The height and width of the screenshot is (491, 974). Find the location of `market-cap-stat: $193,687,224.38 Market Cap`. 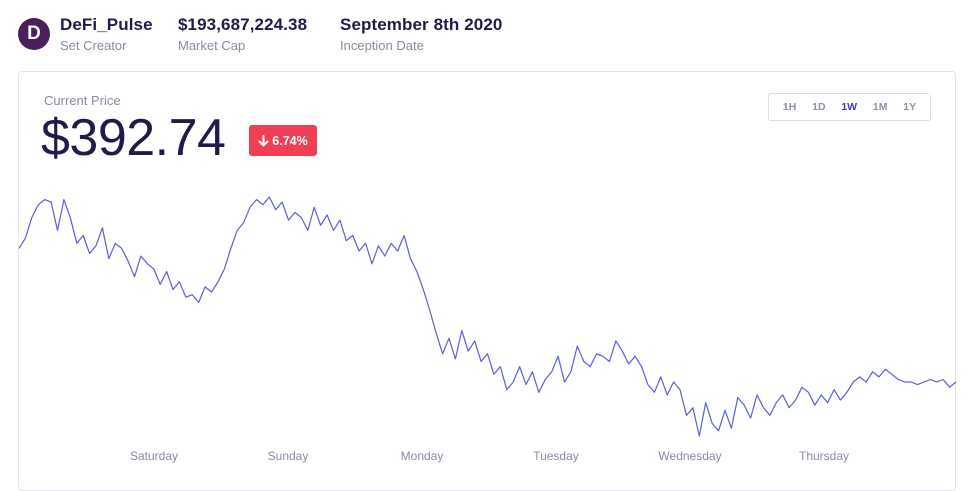

market-cap-stat: $193,687,224.38 Market Cap is located at coordinates (242, 34).